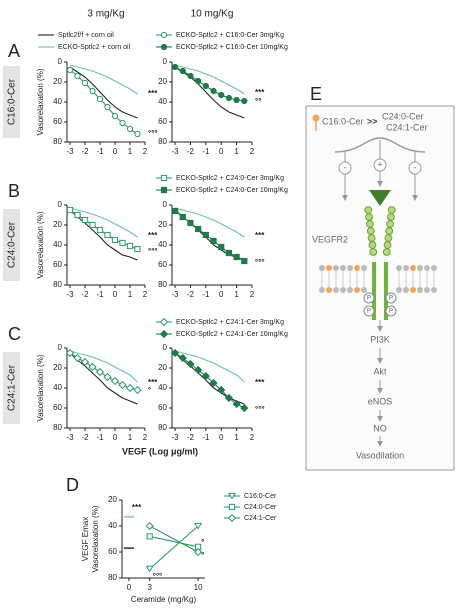  I want to click on x-tick-label: 0, so click(115, 294).